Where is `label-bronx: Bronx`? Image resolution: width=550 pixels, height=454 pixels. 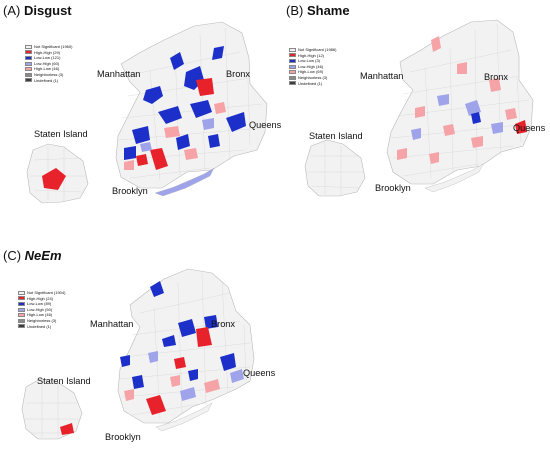 label-bronx: Bronx is located at coordinates (238, 74).